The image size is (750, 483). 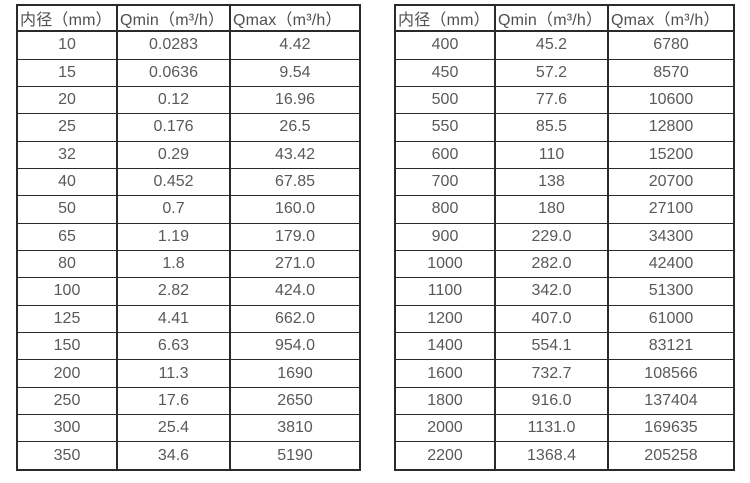 What do you see at coordinates (67, 373) in the screenshot?
I see `diameter-cell: 200` at bounding box center [67, 373].